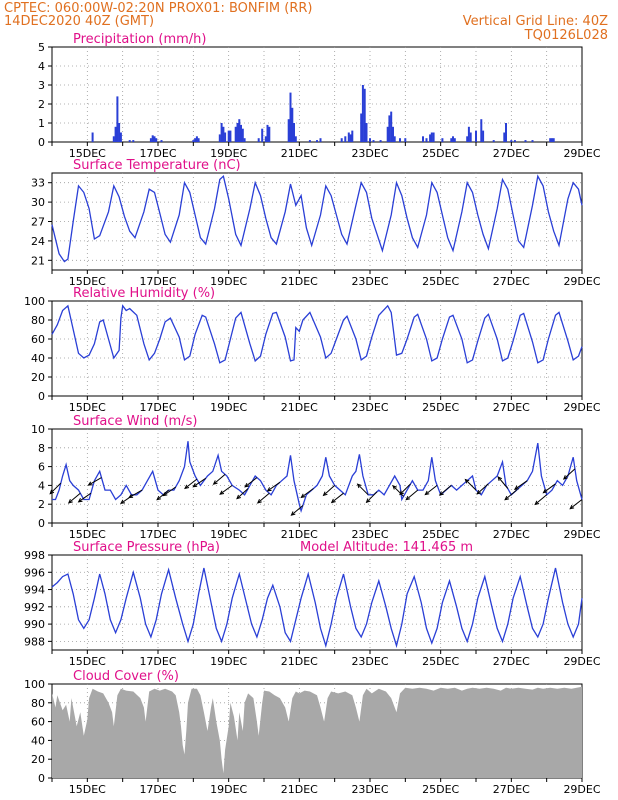 The width and height of the screenshot is (618, 800). What do you see at coordinates (38, 260) in the screenshot?
I see `y-tick-label: 21` at bounding box center [38, 260].